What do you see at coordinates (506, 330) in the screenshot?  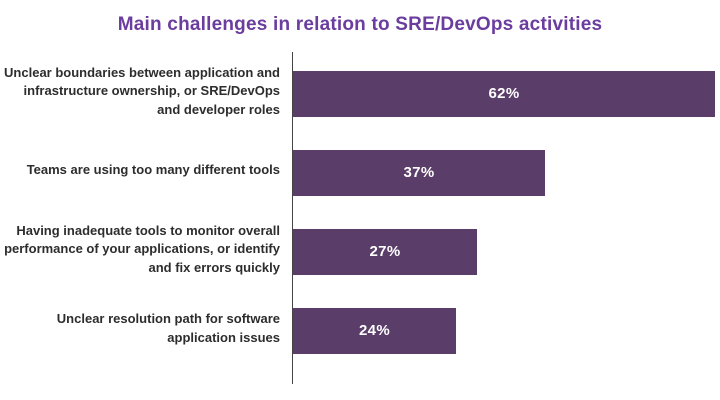 I see `chart-row-bar: 24%` at bounding box center [506, 330].